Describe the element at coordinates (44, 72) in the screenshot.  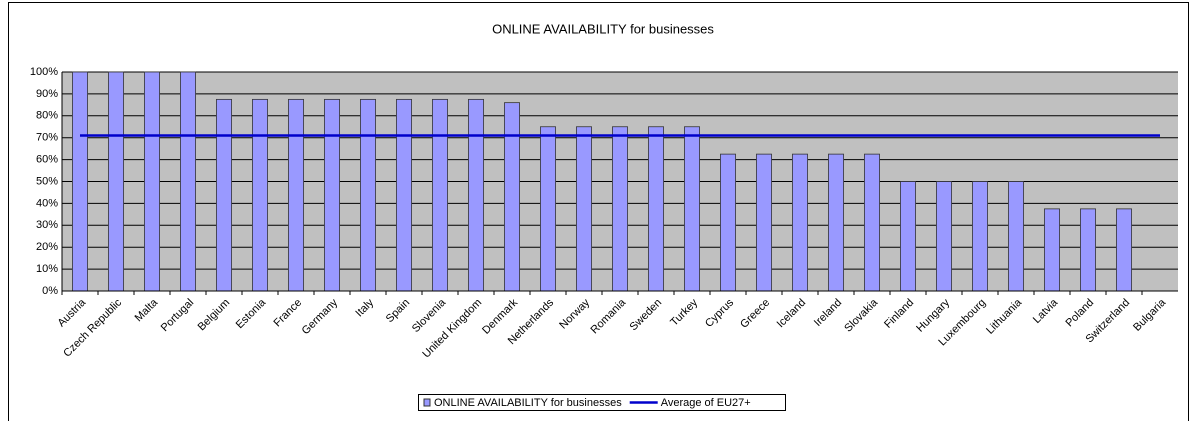
I see `y-tick-label: 100%` at that location.